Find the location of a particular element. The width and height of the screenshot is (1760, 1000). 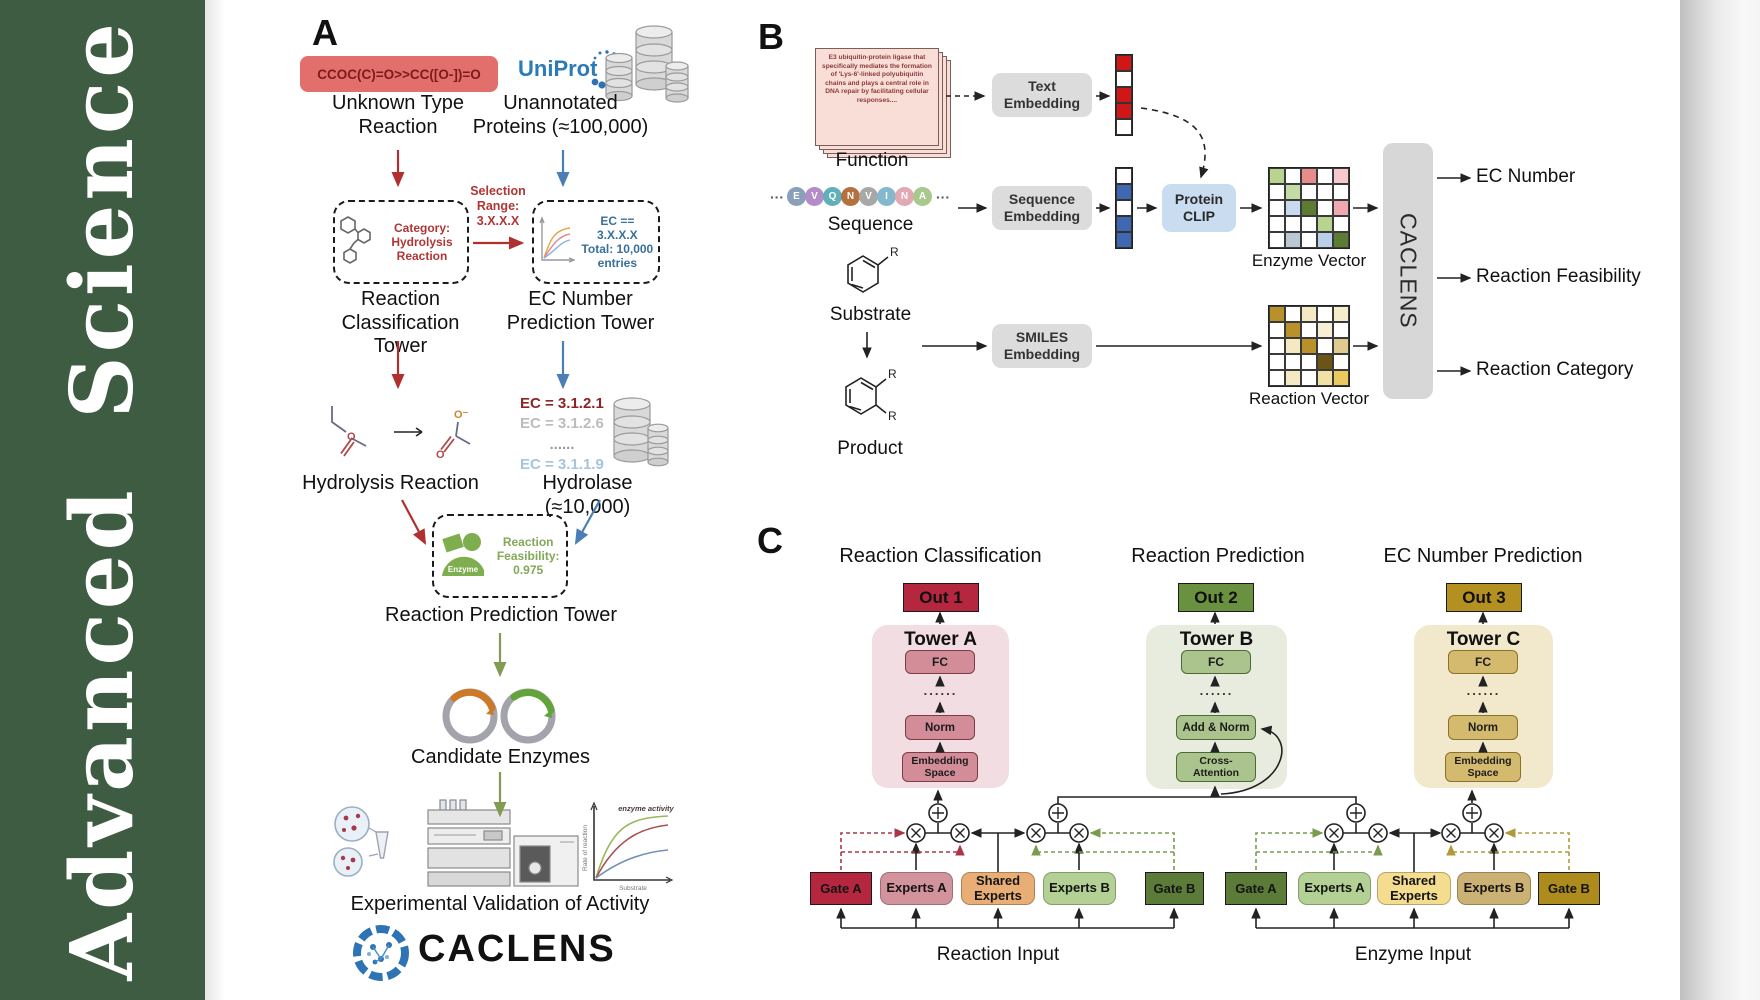

out2-box: Out 2 is located at coordinates (1216, 597).